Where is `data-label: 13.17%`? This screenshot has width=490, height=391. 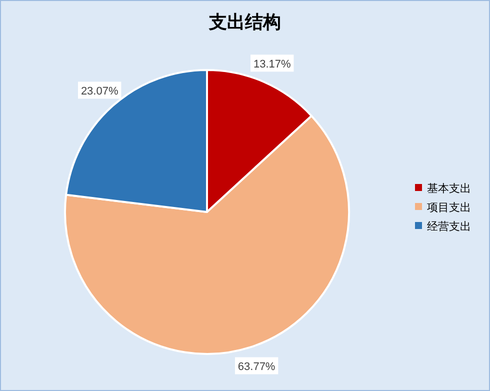
data-label: 13.17% is located at coordinates (272, 64).